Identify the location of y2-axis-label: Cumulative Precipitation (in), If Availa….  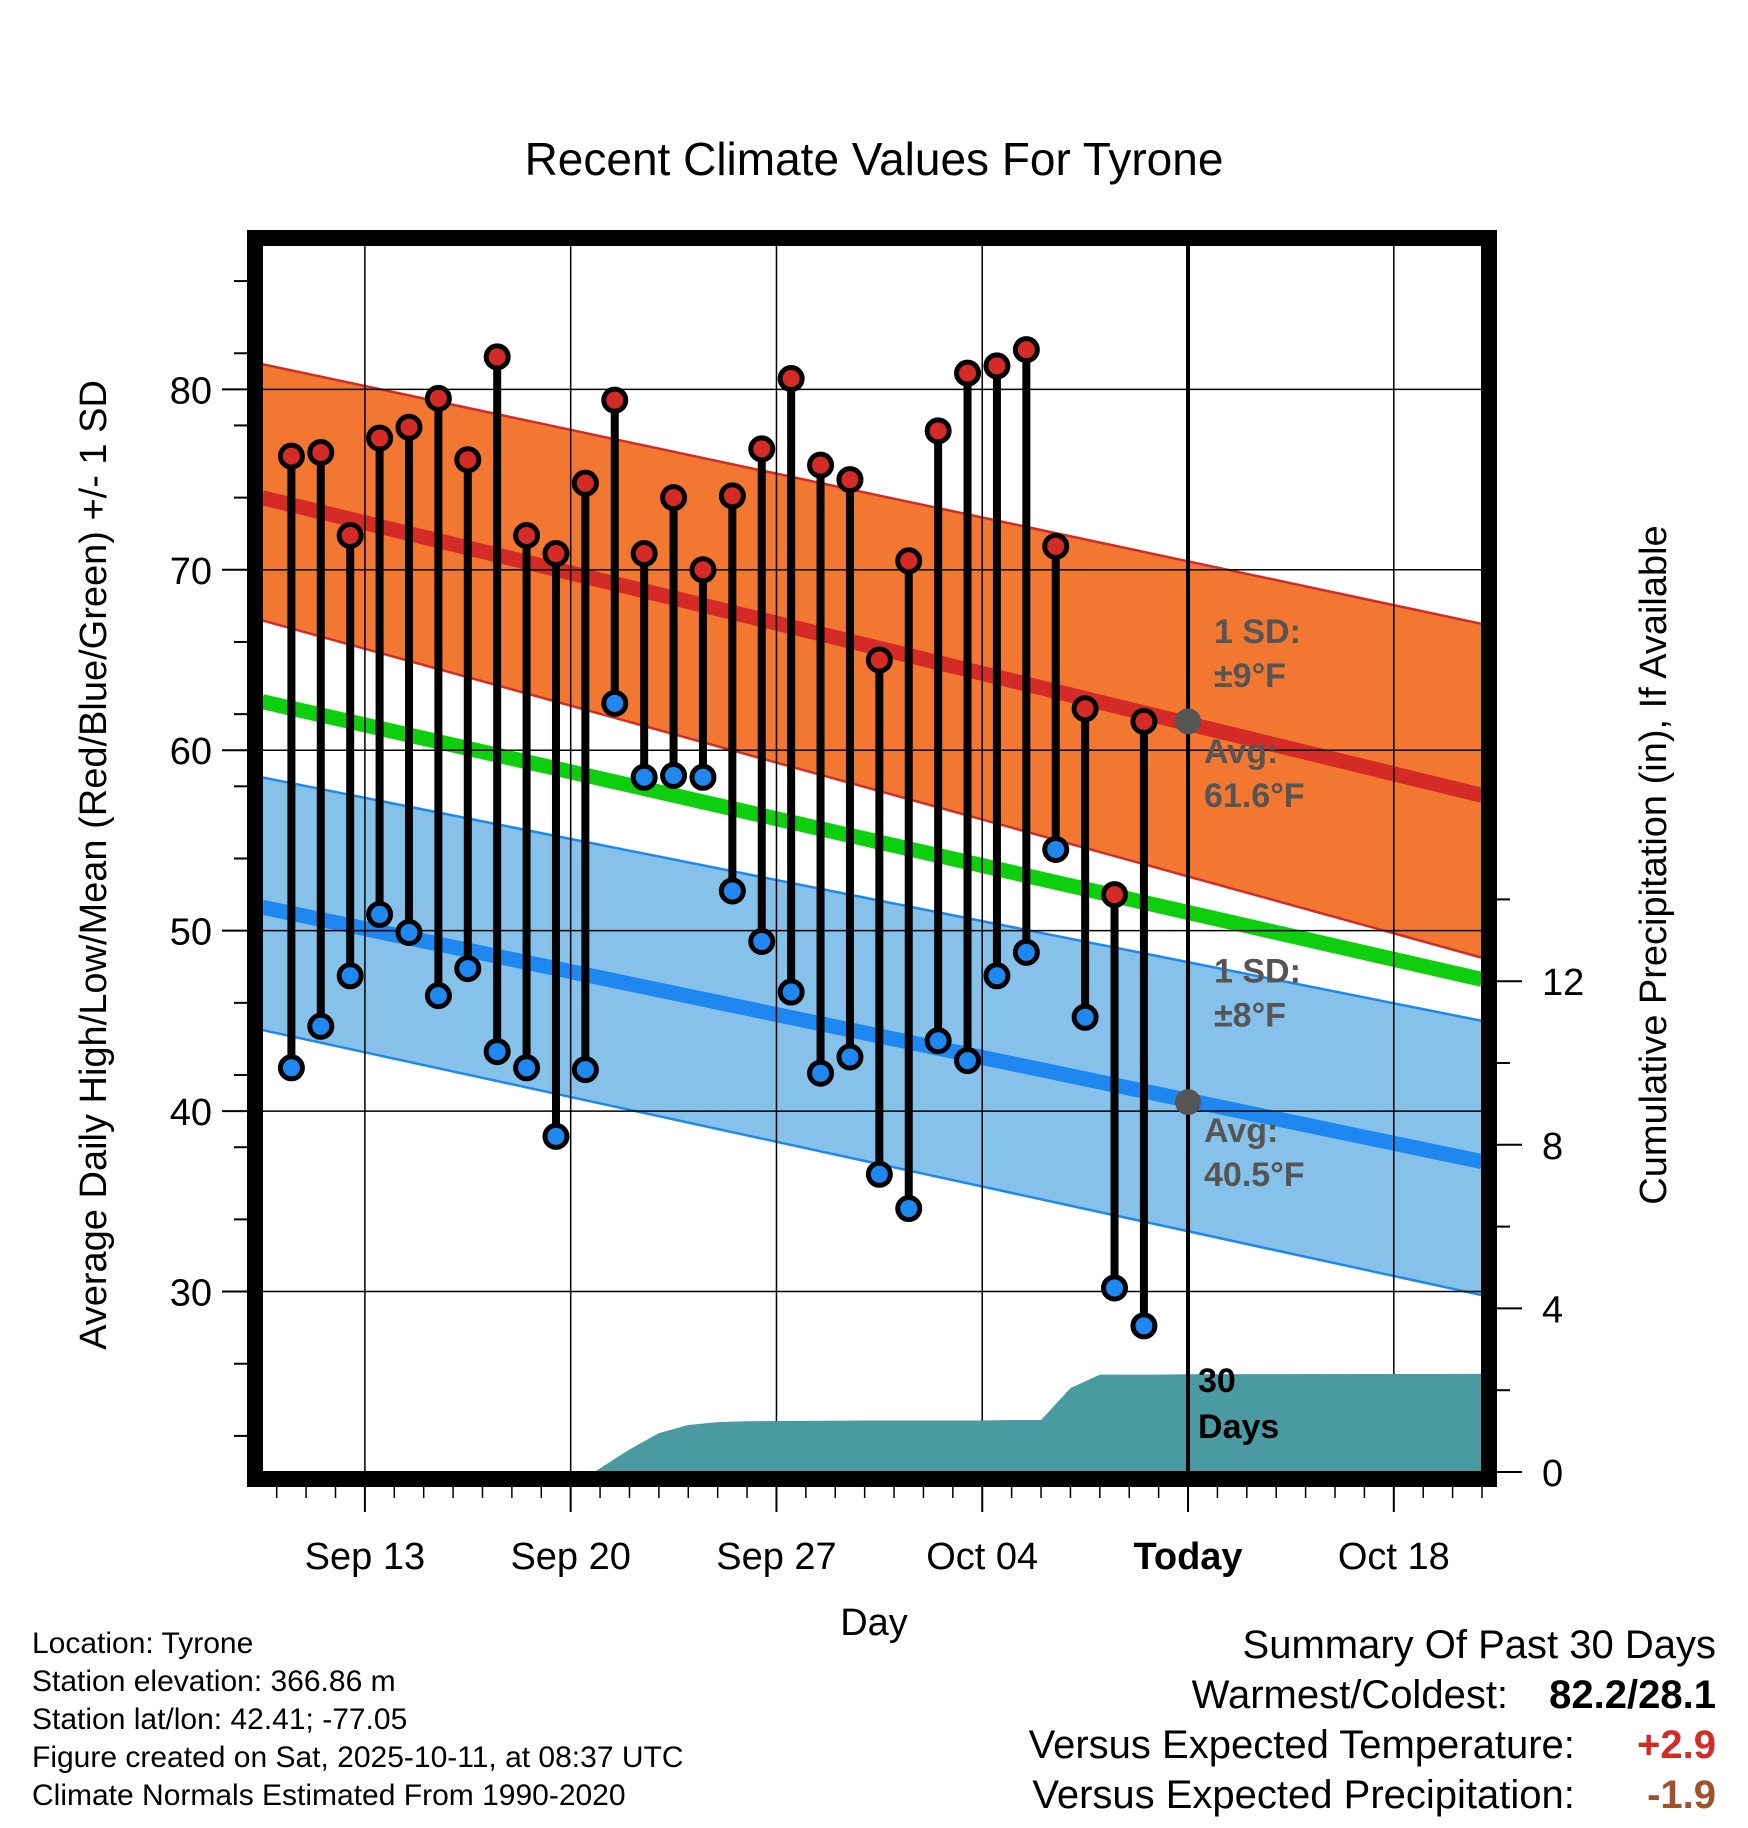
(1654, 864).